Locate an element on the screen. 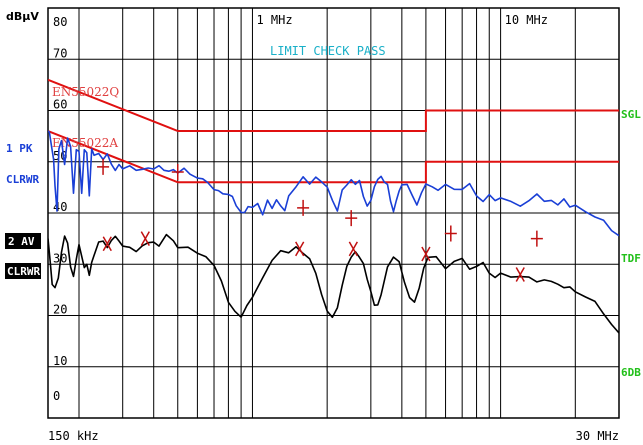 This screenshot has width=643, height=445. y-tick-label: 40 is located at coordinates (60, 207).